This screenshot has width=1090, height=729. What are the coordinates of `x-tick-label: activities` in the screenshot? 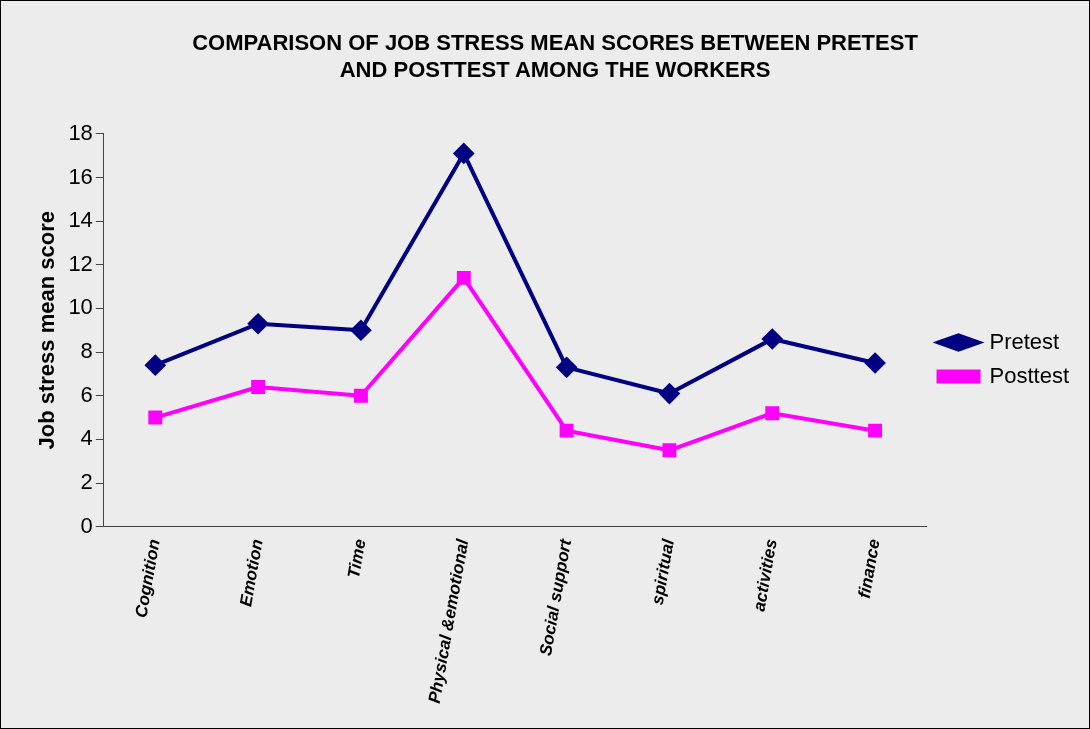 It's located at (765, 575).